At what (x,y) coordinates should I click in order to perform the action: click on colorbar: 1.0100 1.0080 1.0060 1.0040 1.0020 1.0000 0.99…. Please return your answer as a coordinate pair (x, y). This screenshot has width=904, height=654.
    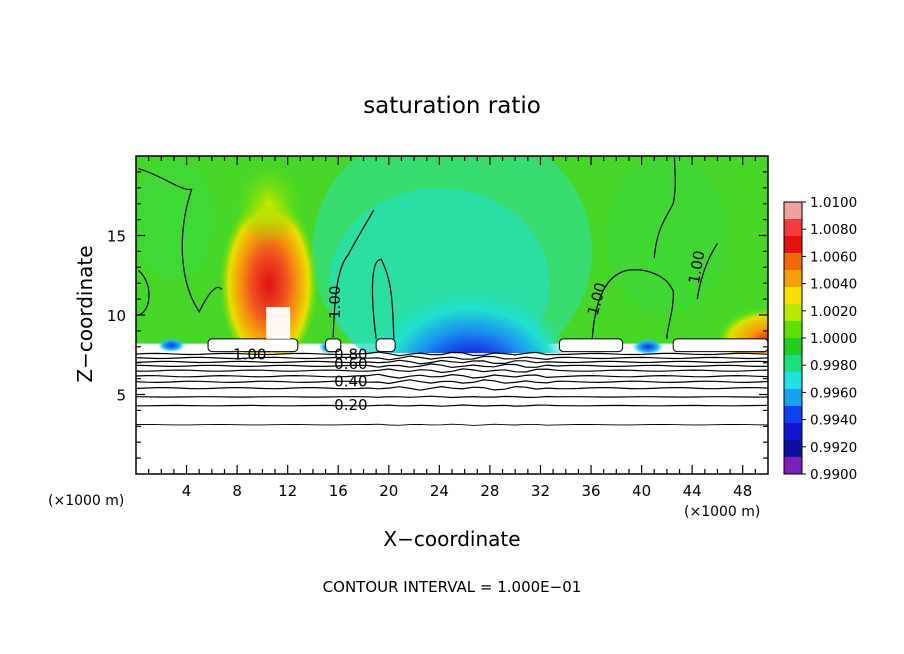
    Looking at the image, I should click on (820, 339).